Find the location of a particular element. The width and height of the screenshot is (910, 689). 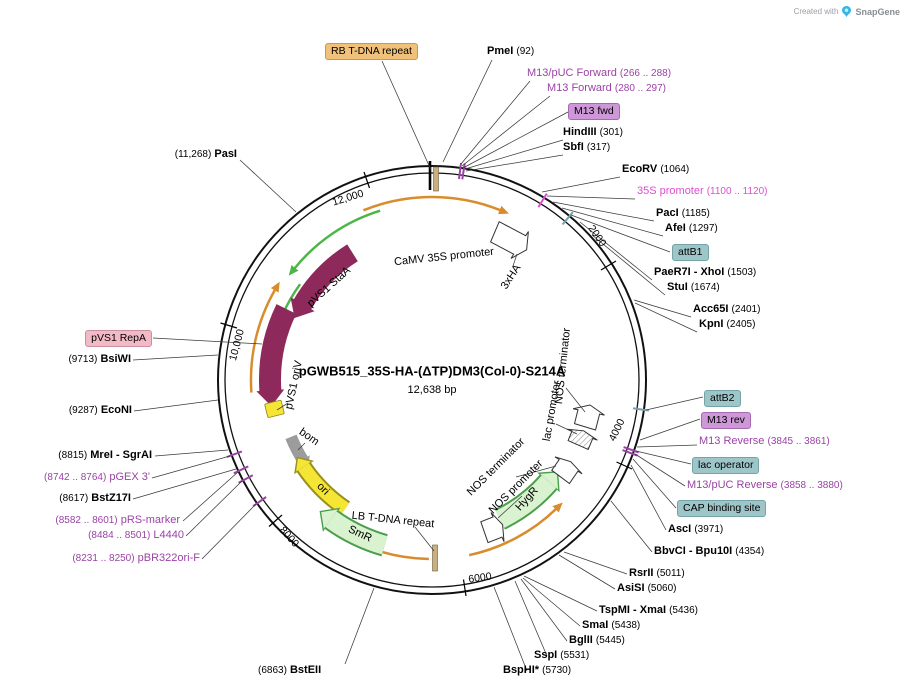

primer-pos: (3858 .. 3880) is located at coordinates (811, 485).